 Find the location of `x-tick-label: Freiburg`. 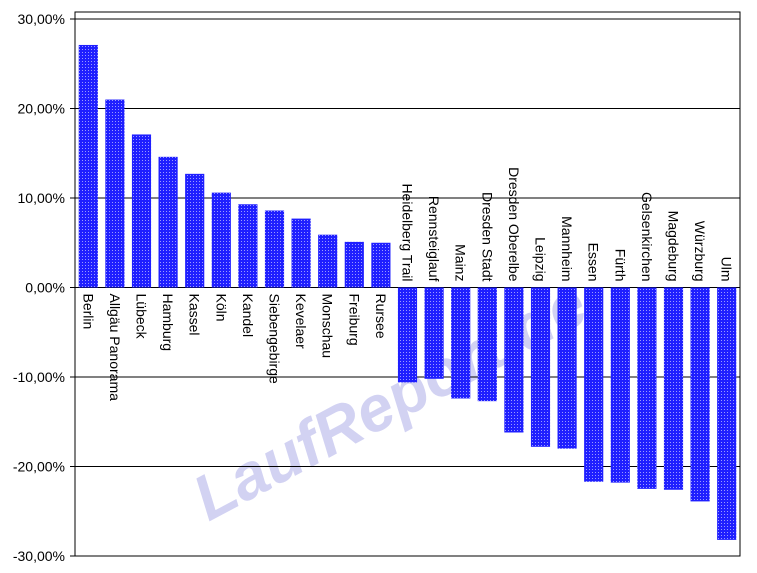

x-tick-label: Freiburg is located at coordinates (354, 320).